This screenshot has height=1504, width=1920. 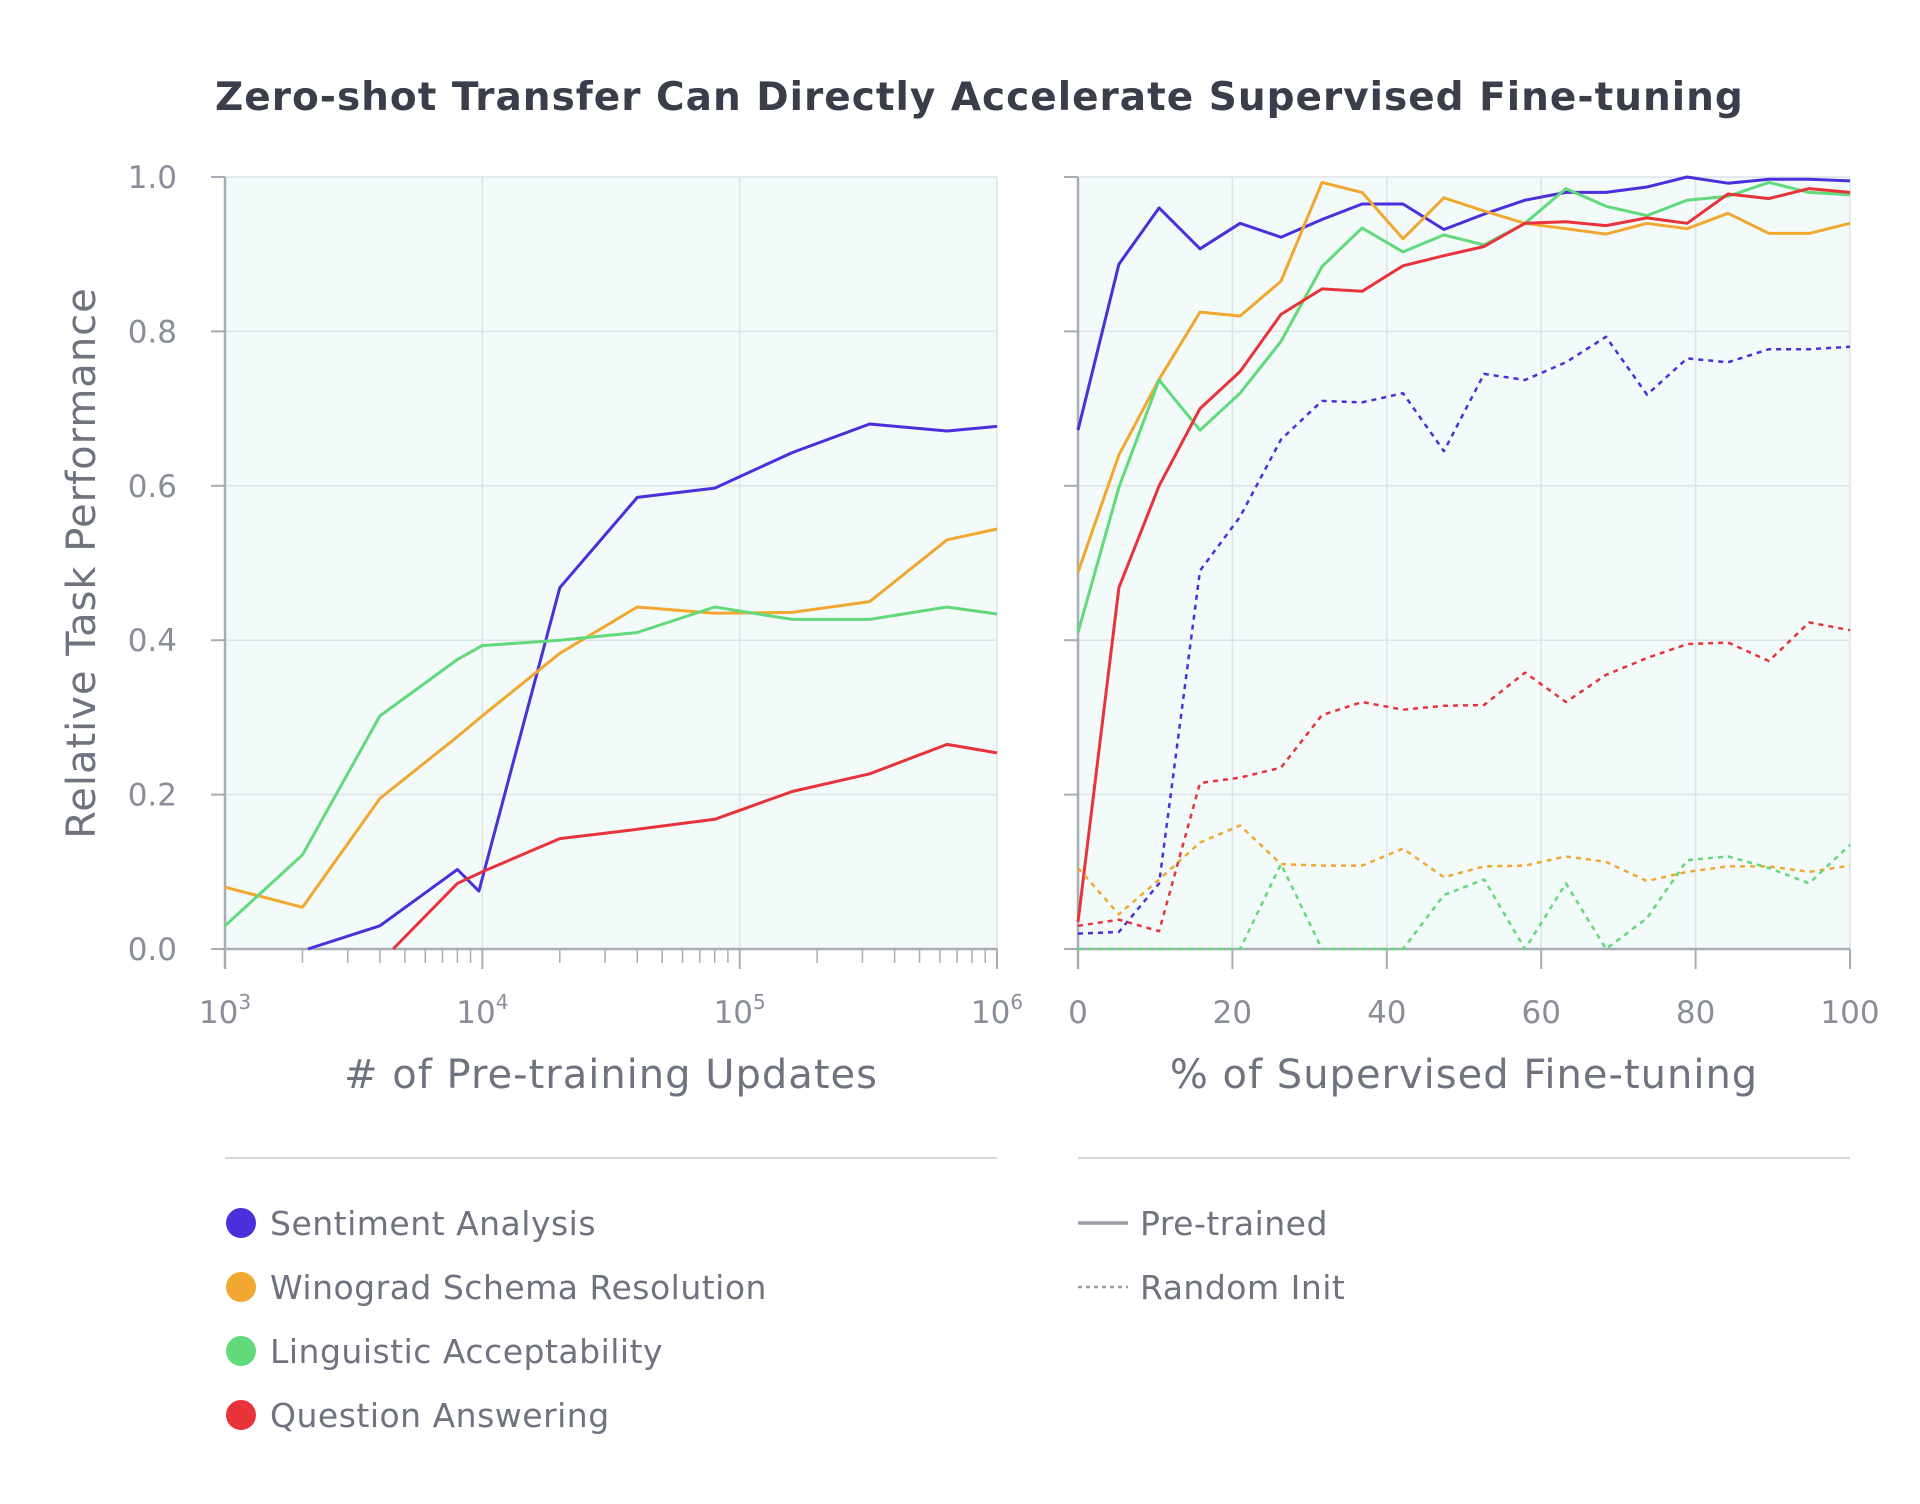 I want to click on legend-item-task: Question Answering, so click(x=418, y=1415).